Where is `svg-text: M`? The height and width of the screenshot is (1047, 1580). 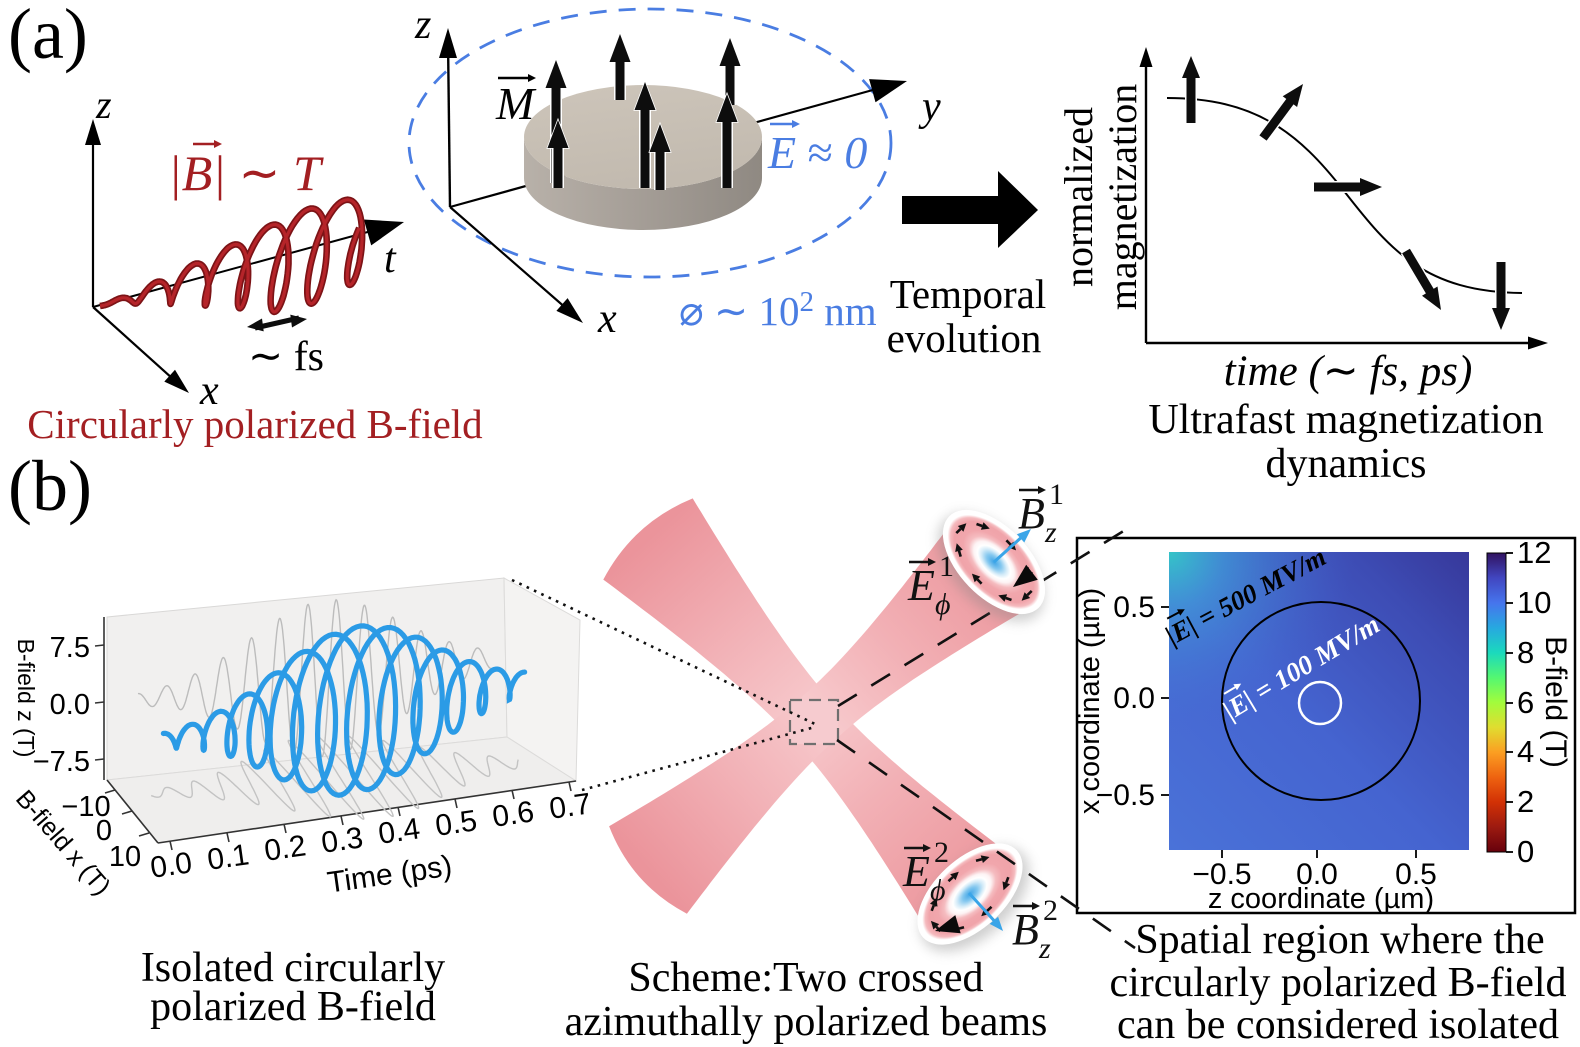
svg-text: M is located at coordinates (516, 103).